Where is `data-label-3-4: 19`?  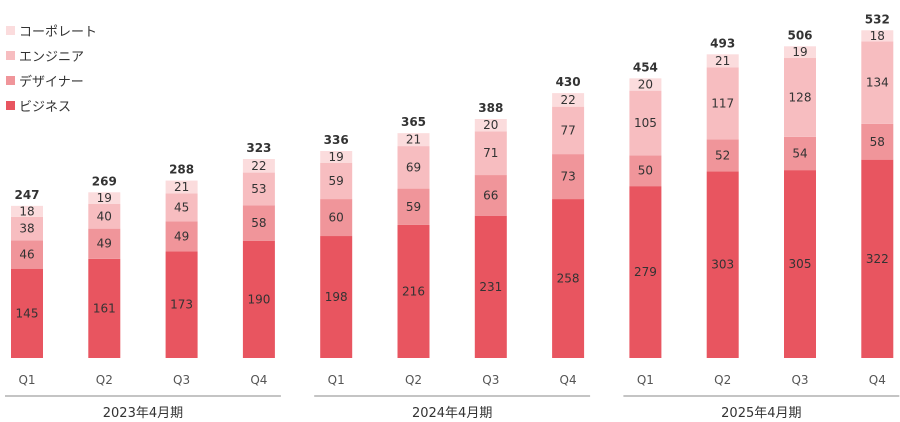 data-label-3-4: 19 is located at coordinates (336, 157).